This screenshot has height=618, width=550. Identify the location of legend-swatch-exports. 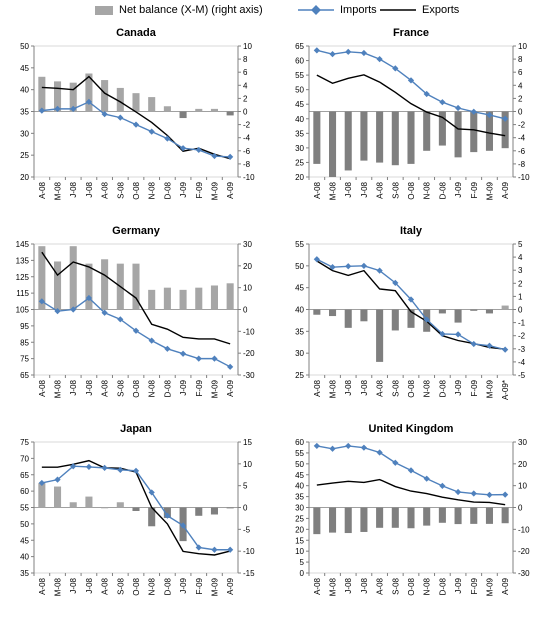
(398, 10).